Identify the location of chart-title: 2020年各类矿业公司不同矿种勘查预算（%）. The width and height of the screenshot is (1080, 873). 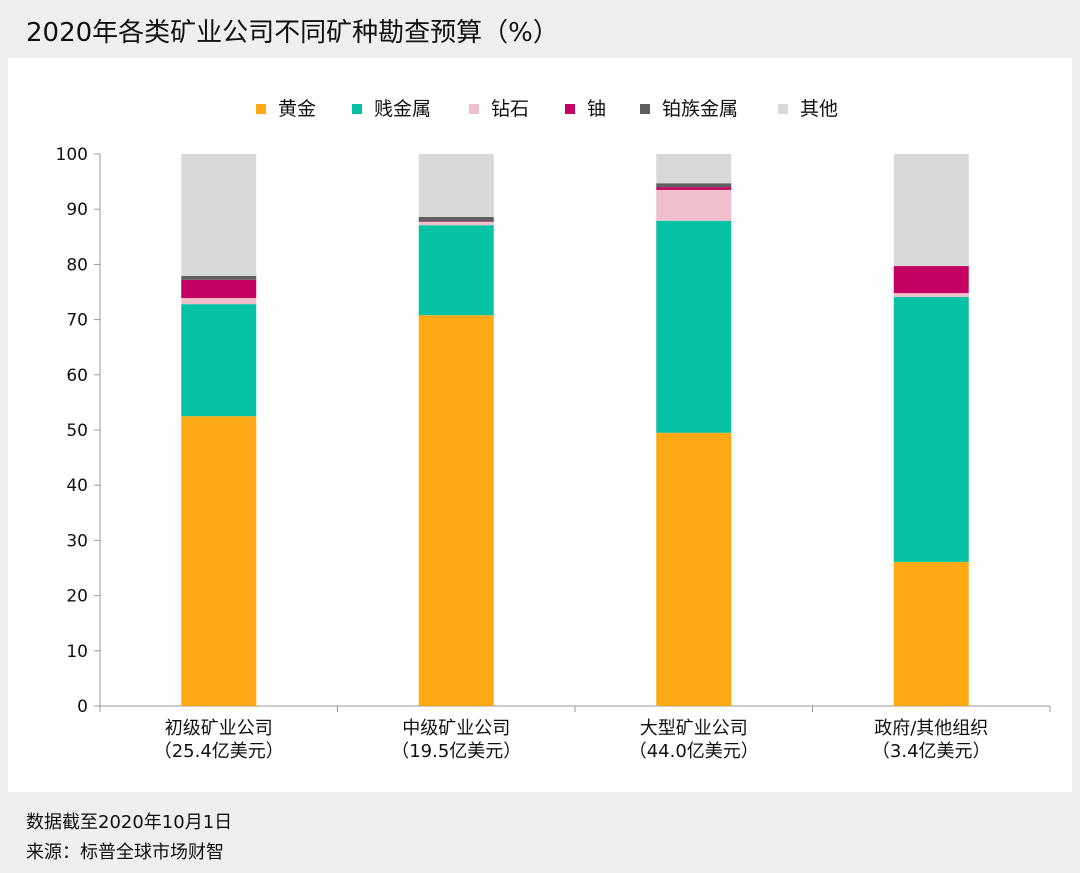
(292, 33).